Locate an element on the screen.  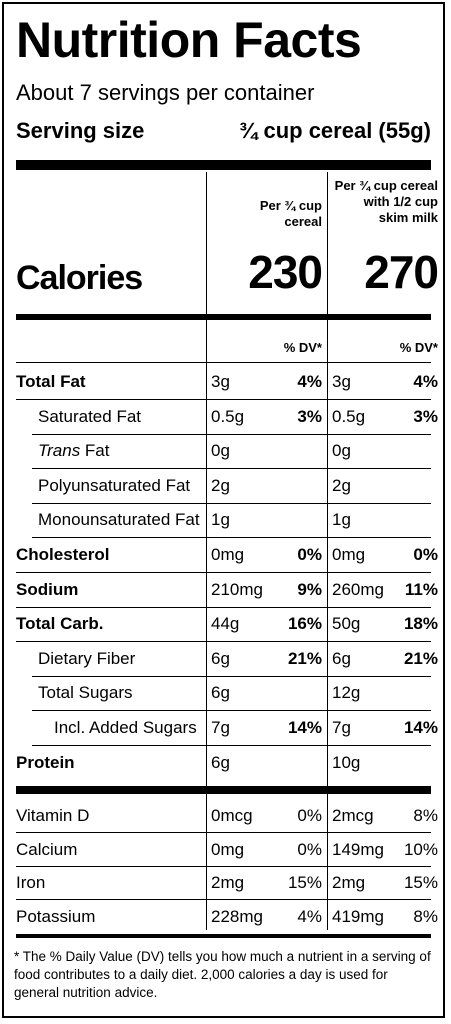
vitamin-dv-with-milk: 10% is located at coordinates (420, 849).